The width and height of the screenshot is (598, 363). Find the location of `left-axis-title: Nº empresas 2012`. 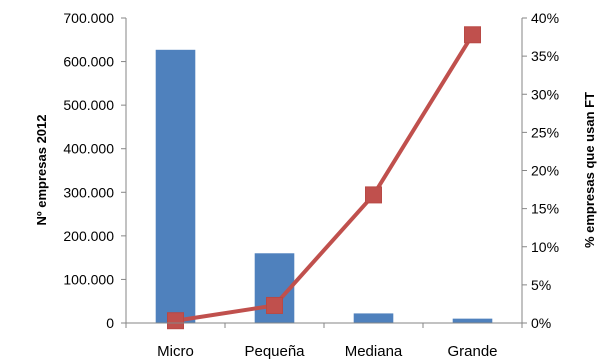

left-axis-title: Nº empresas 2012 is located at coordinates (41, 170).